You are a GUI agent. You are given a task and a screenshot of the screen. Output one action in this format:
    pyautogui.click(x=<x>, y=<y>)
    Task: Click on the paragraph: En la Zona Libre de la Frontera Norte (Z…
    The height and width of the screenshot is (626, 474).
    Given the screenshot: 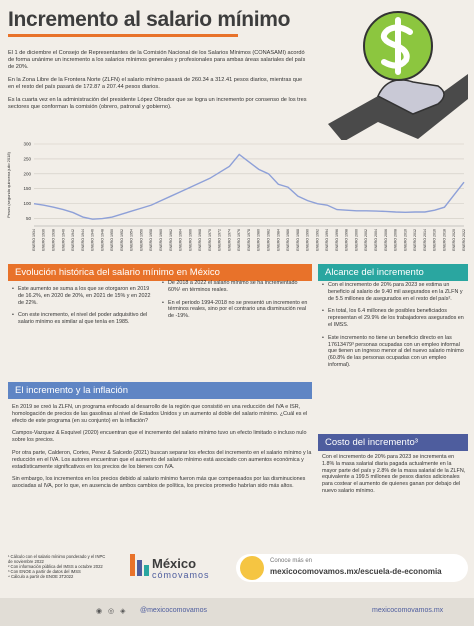 What is the action you would take?
    pyautogui.click(x=155, y=83)
    